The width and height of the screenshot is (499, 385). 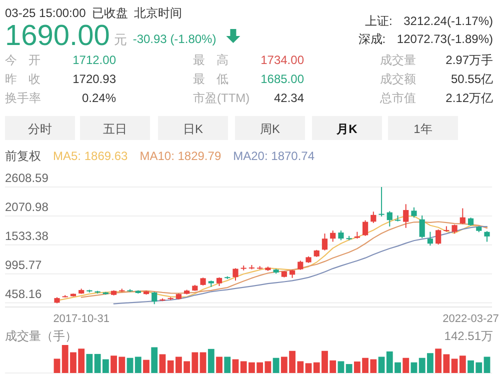 I want to click on text: 1690.00, so click(x=57, y=36).